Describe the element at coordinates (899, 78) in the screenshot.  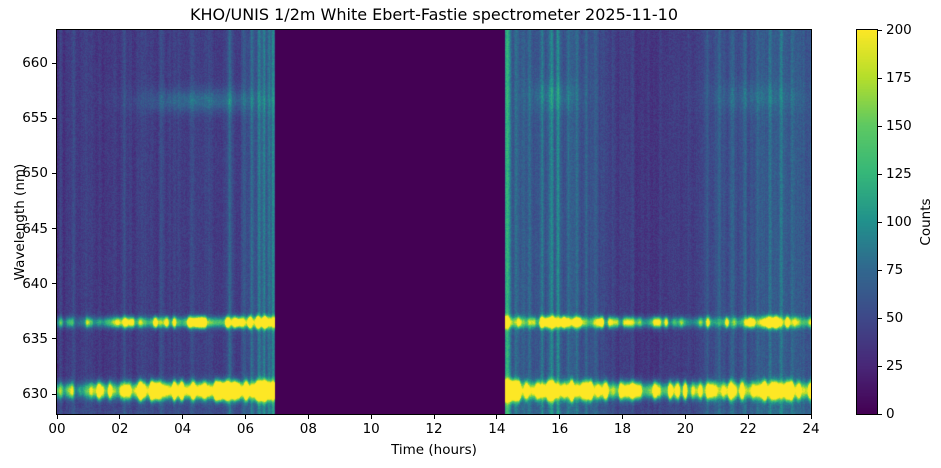
I see `colorbar-tick-label: 175` at that location.